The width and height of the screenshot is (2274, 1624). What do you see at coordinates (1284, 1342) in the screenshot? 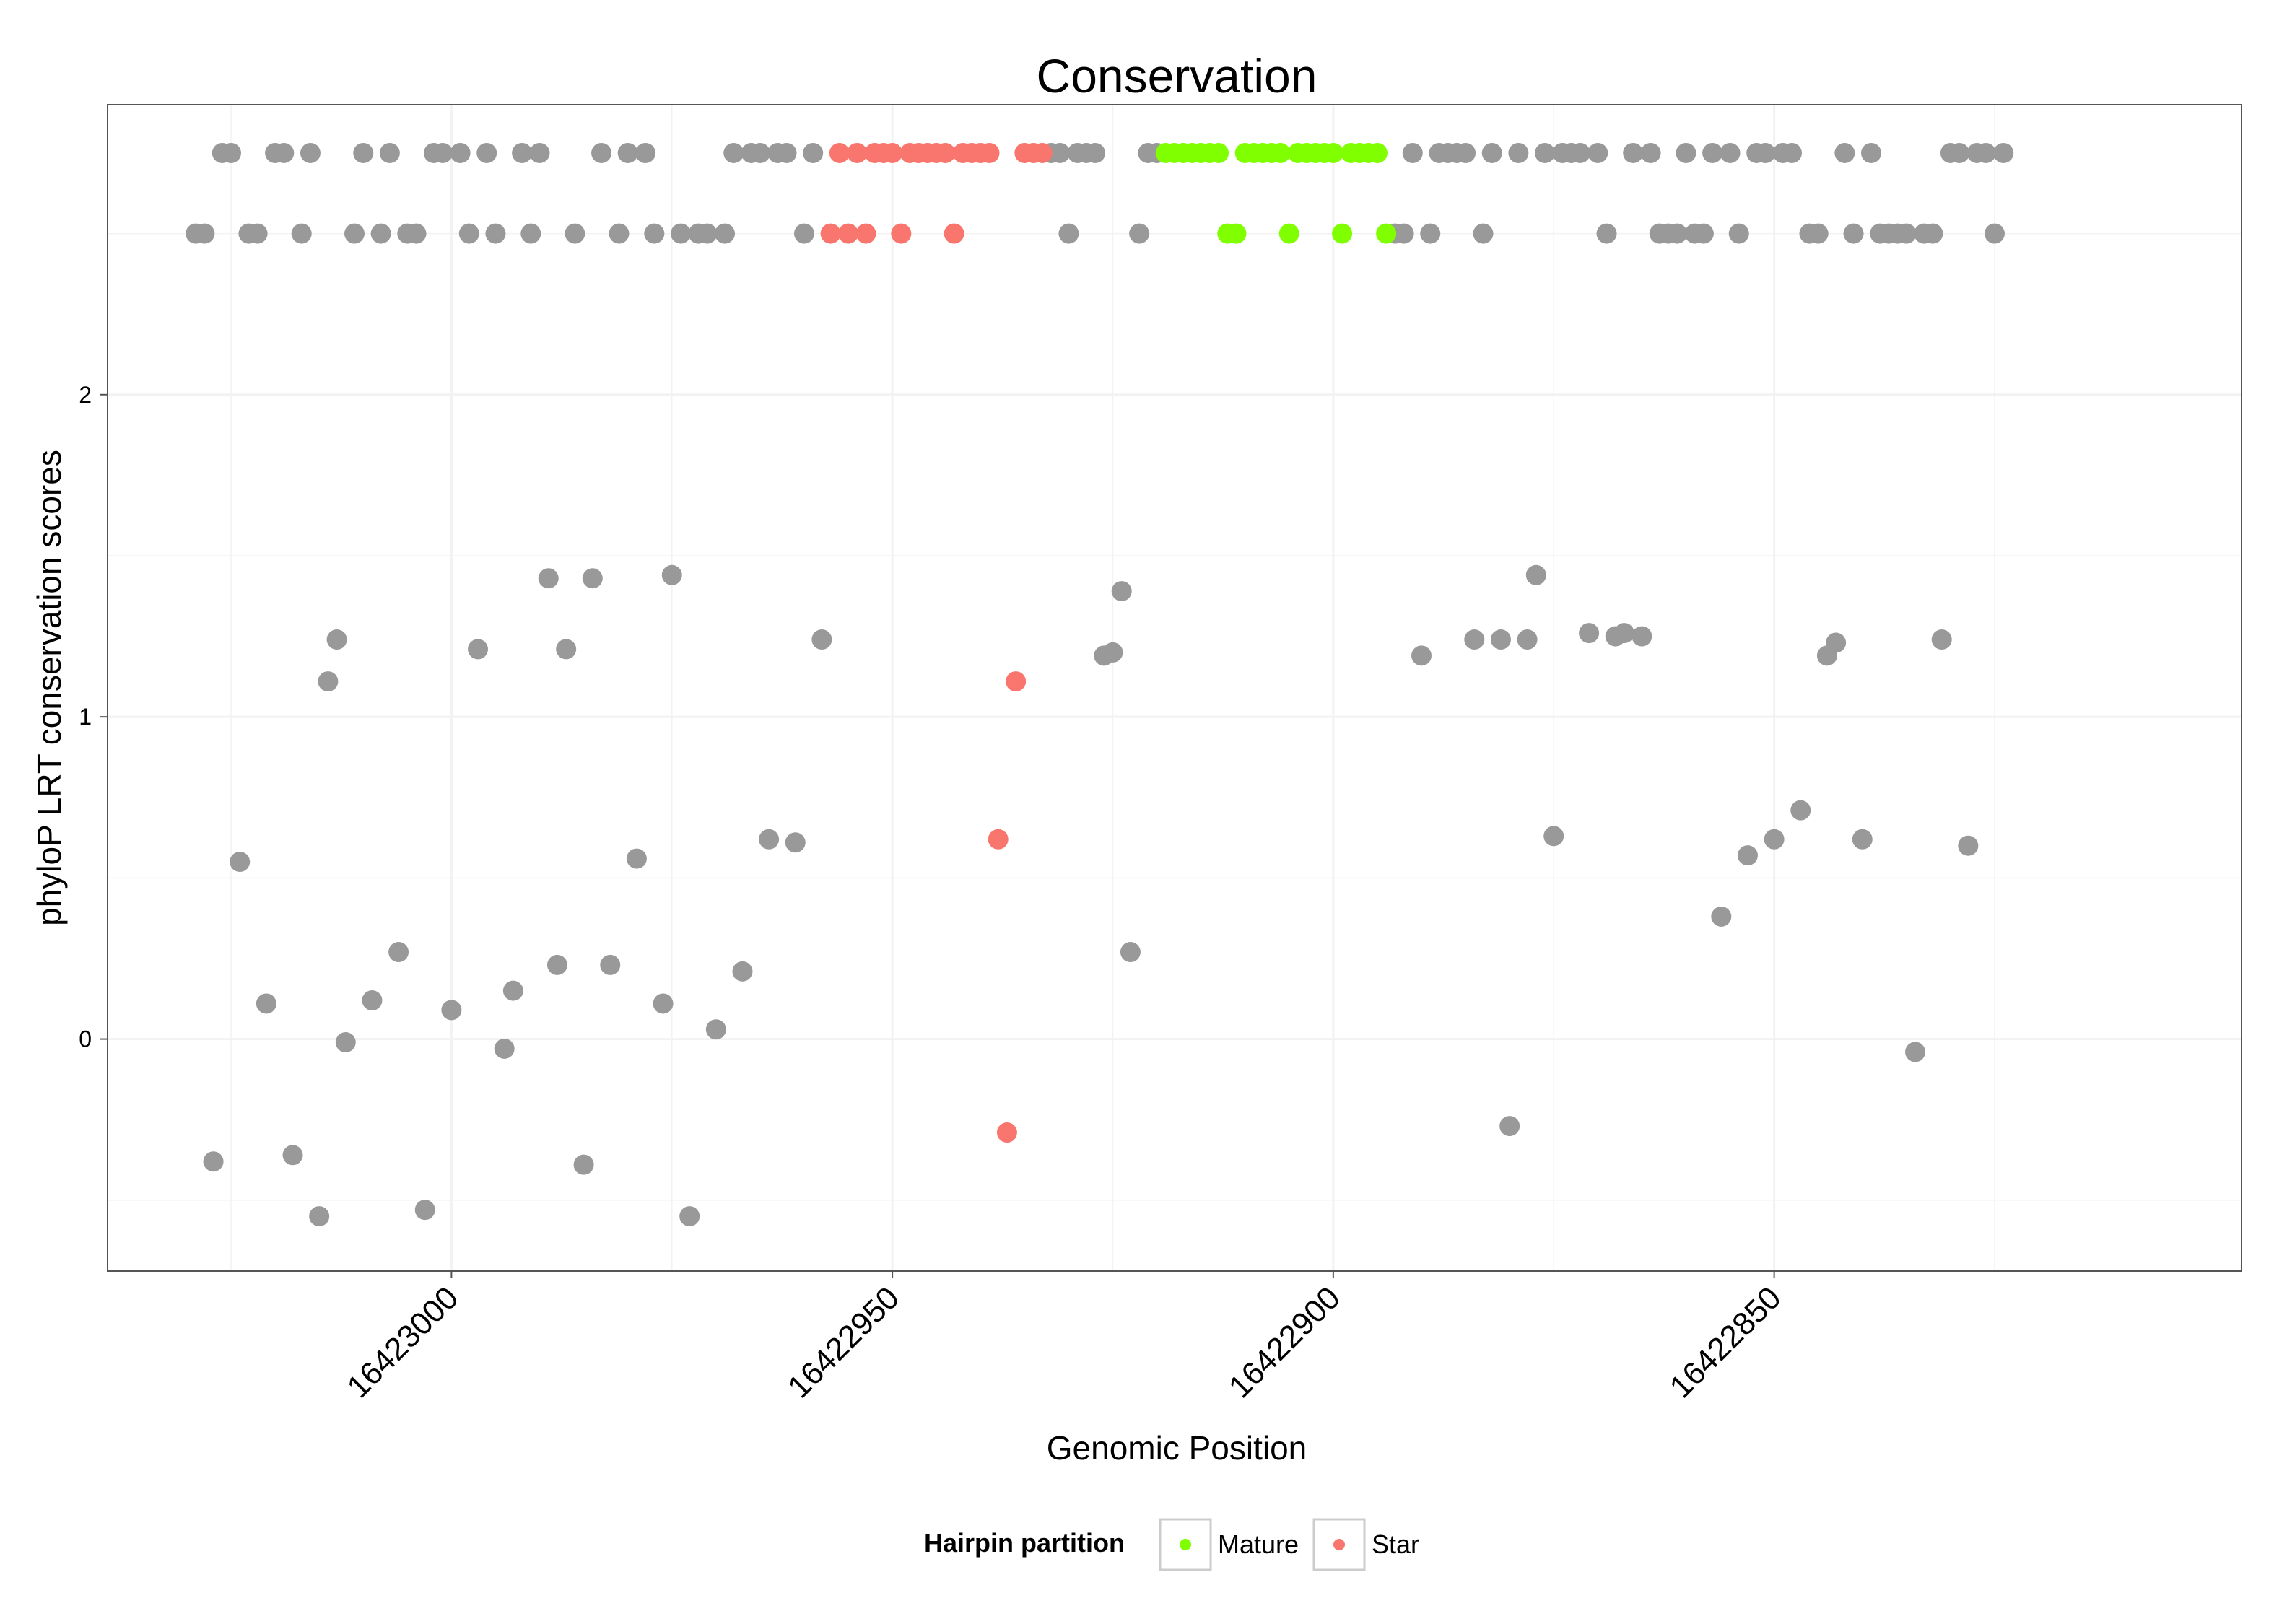
I see `x-tick-label: 16422900` at bounding box center [1284, 1342].